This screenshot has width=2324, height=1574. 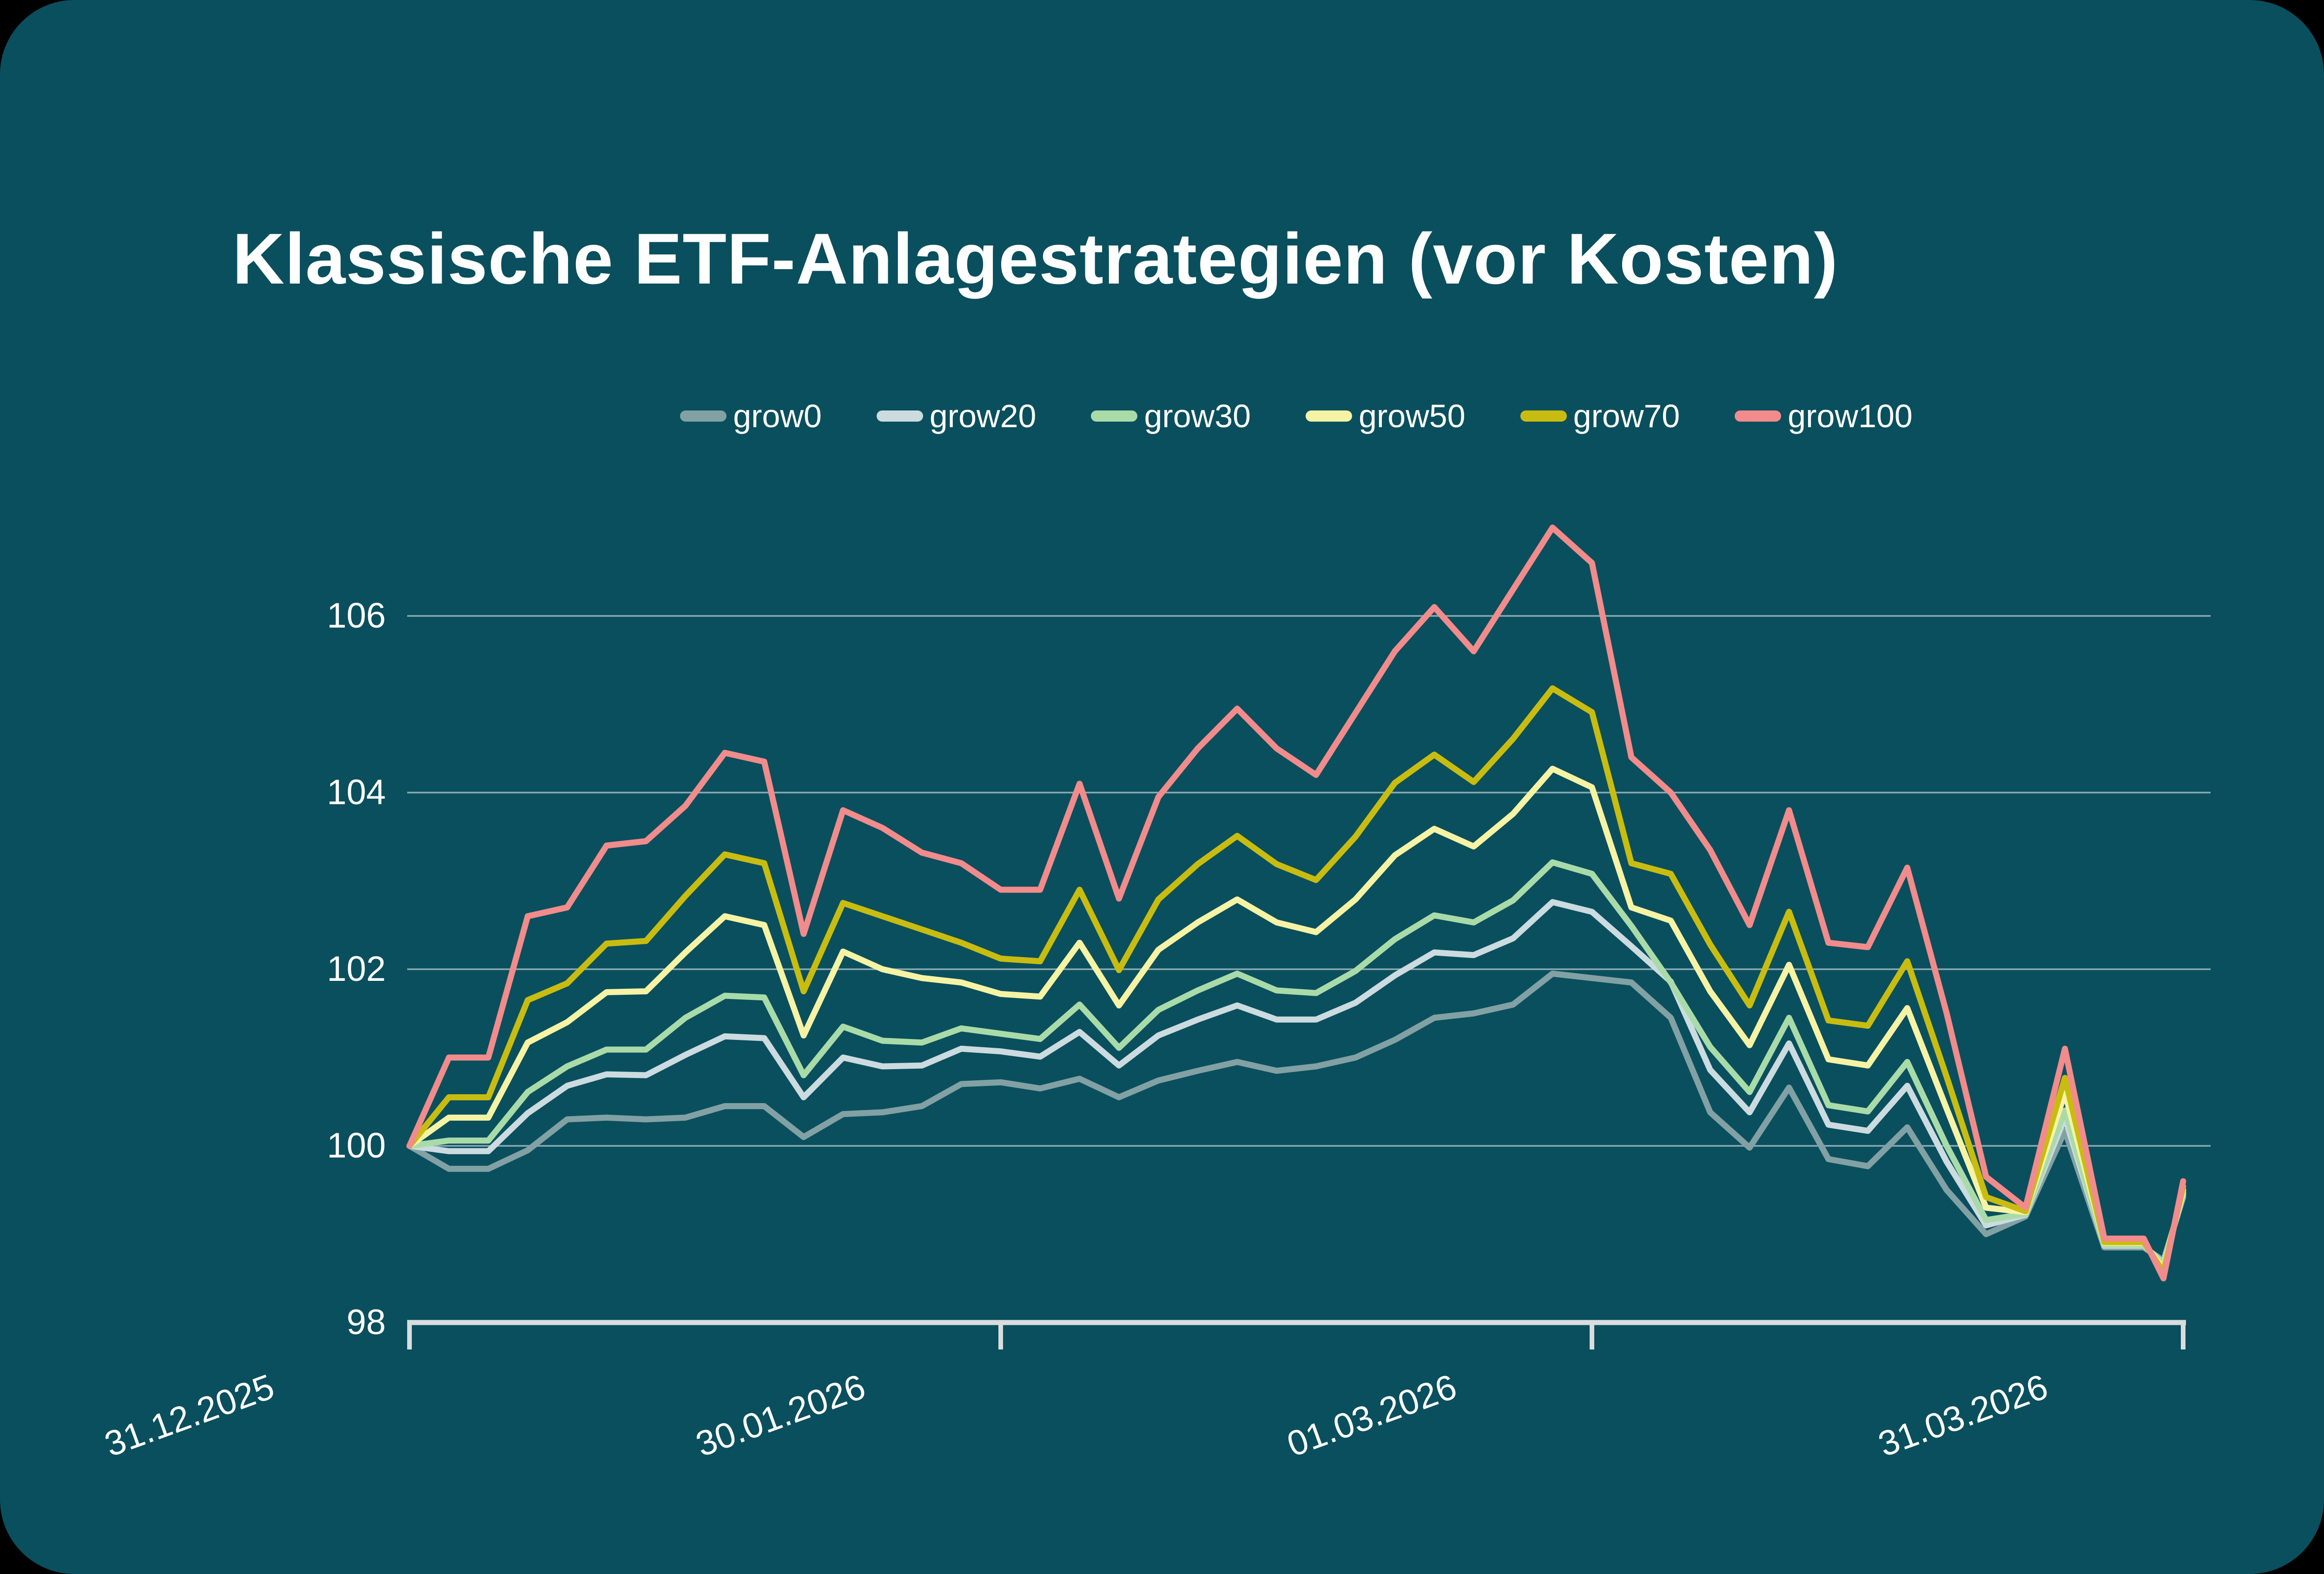 I want to click on y-tick-label-98: 98, so click(x=366, y=1322).